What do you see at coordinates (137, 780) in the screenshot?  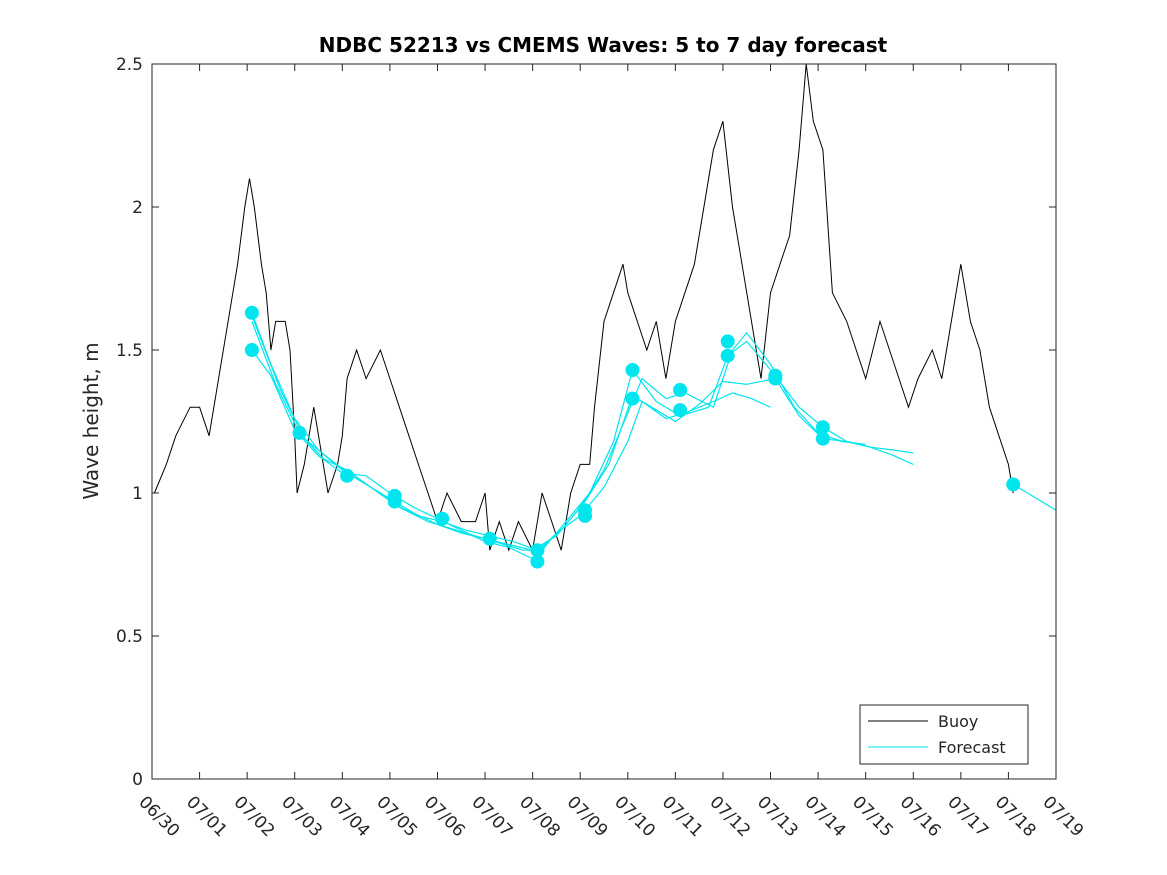 I see `y-tick-label: 0` at bounding box center [137, 780].